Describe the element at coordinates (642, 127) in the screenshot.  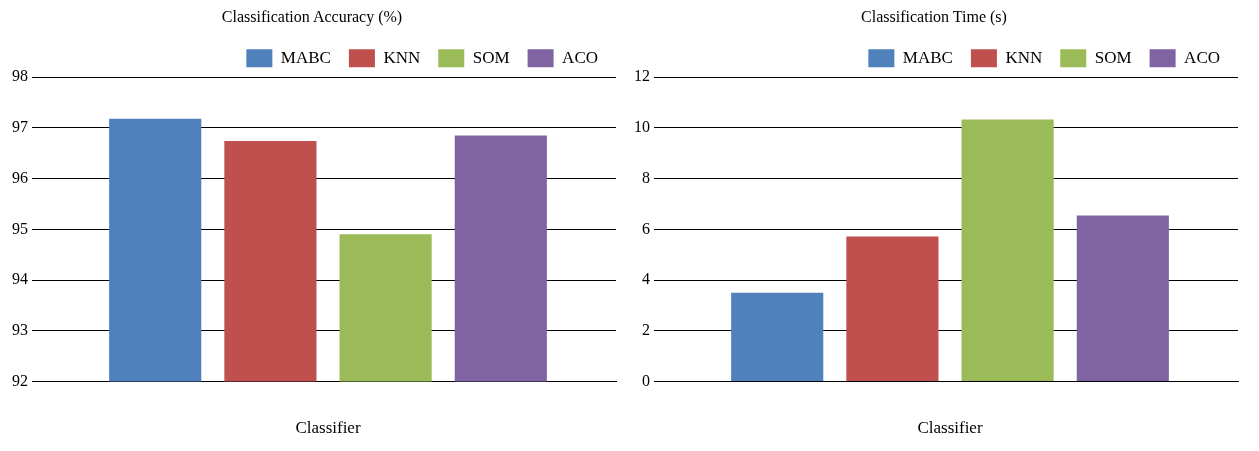
I see `y-tick-label: 10` at that location.